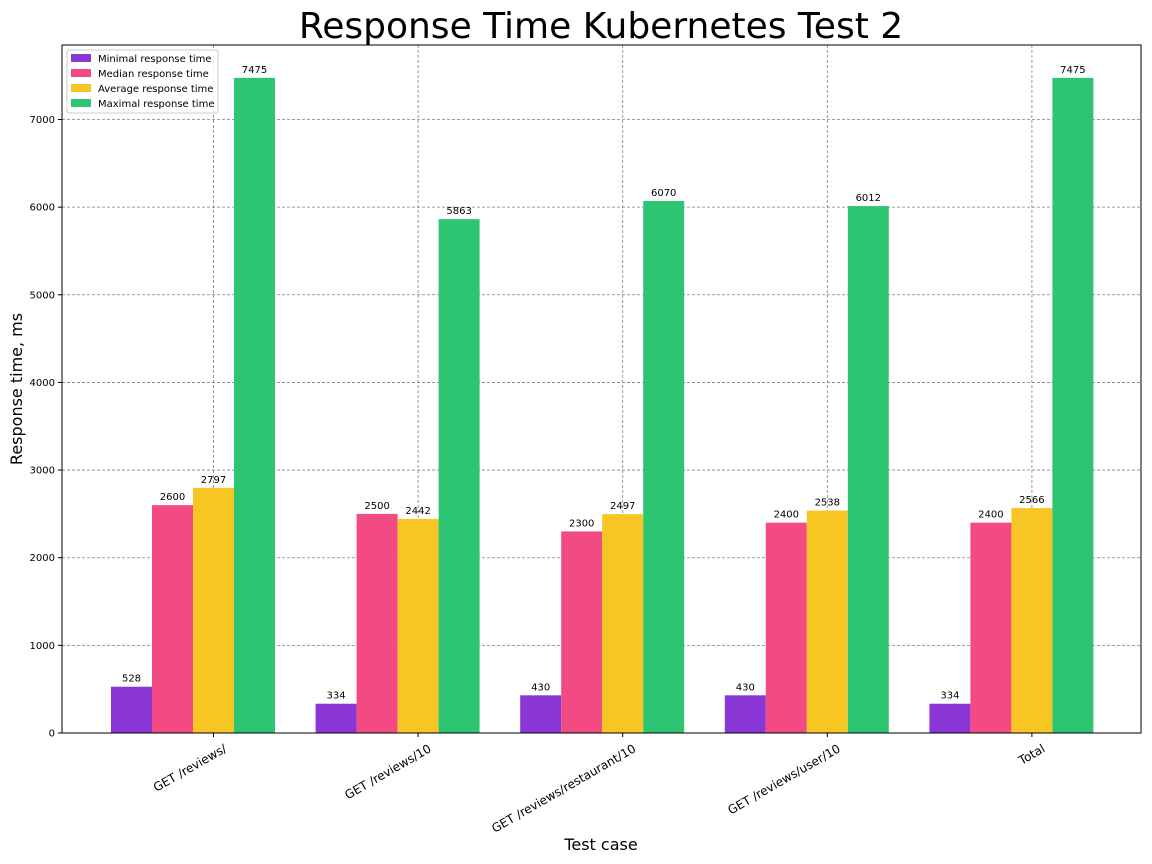  What do you see at coordinates (172, 497) in the screenshot?
I see `data-label: 2600` at bounding box center [172, 497].